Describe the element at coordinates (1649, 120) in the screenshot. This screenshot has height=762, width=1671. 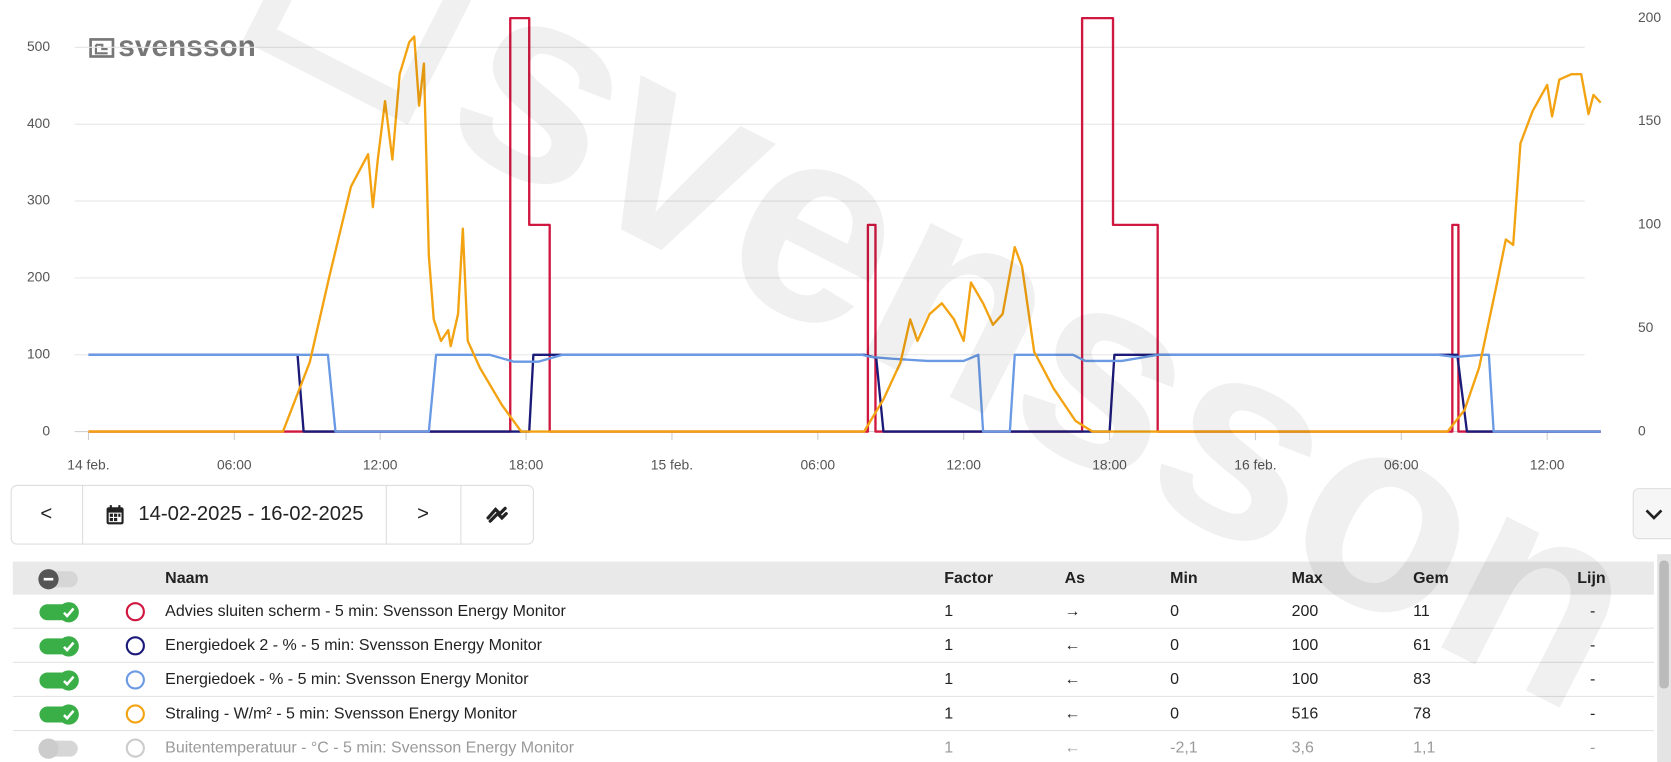
I see `y2-tick-label: 150` at that location.